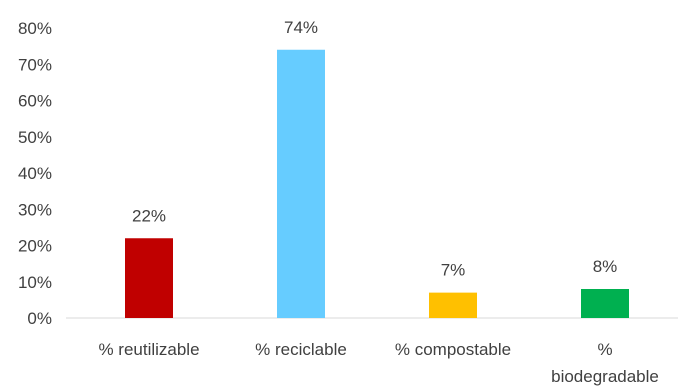 This screenshot has height=388, width=682. I want to click on data-label: 22%, so click(149, 215).